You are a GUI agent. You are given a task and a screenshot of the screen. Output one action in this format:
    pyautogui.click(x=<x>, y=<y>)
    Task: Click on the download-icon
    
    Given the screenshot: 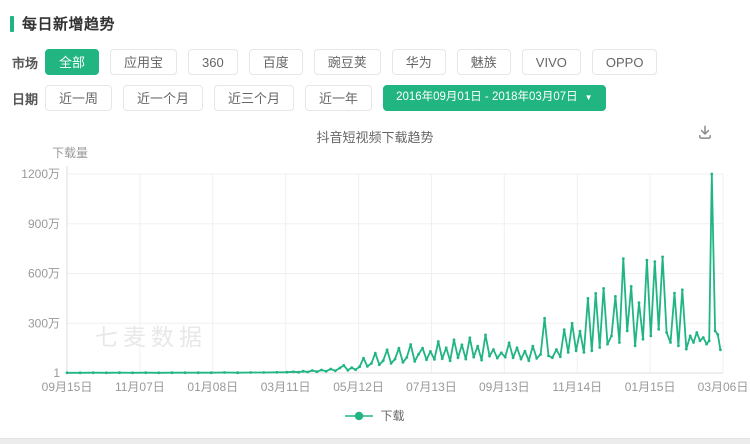 What is the action you would take?
    pyautogui.click(x=705, y=133)
    